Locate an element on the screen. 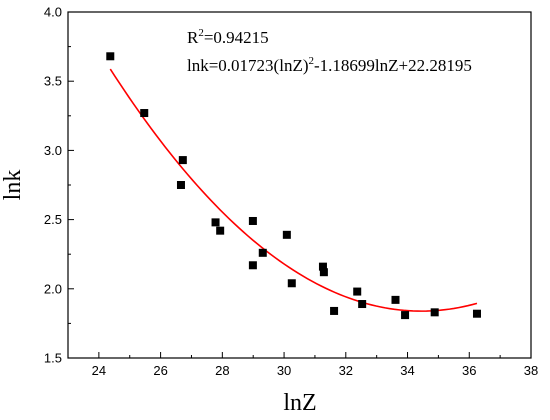  x-tick-label: 26 is located at coordinates (160, 370).